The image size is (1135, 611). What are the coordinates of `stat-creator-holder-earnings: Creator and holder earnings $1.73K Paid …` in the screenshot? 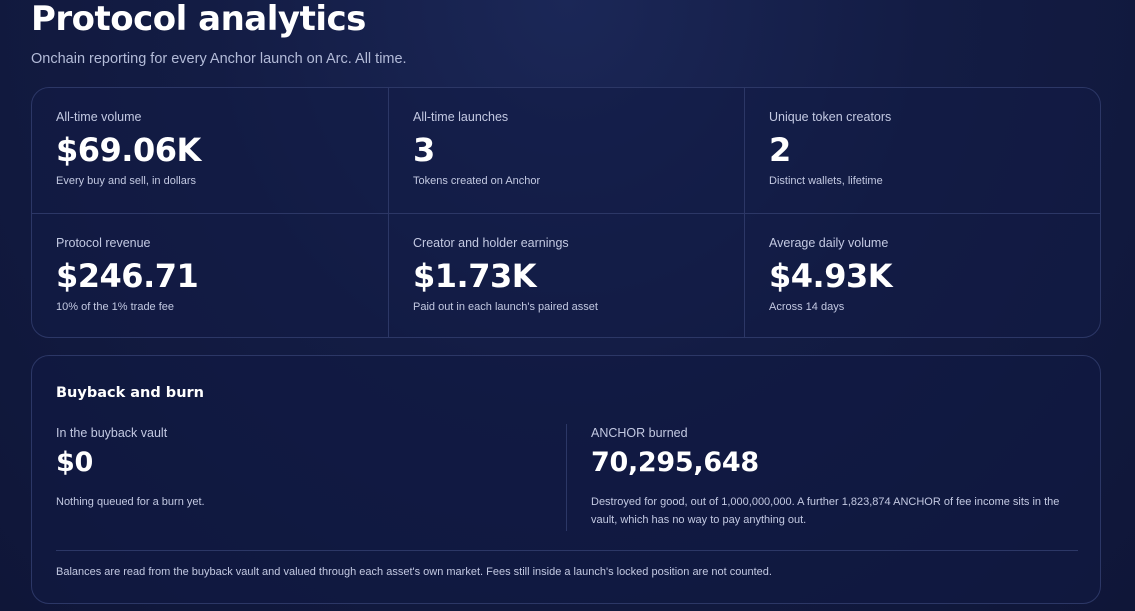 It's located at (566, 275).